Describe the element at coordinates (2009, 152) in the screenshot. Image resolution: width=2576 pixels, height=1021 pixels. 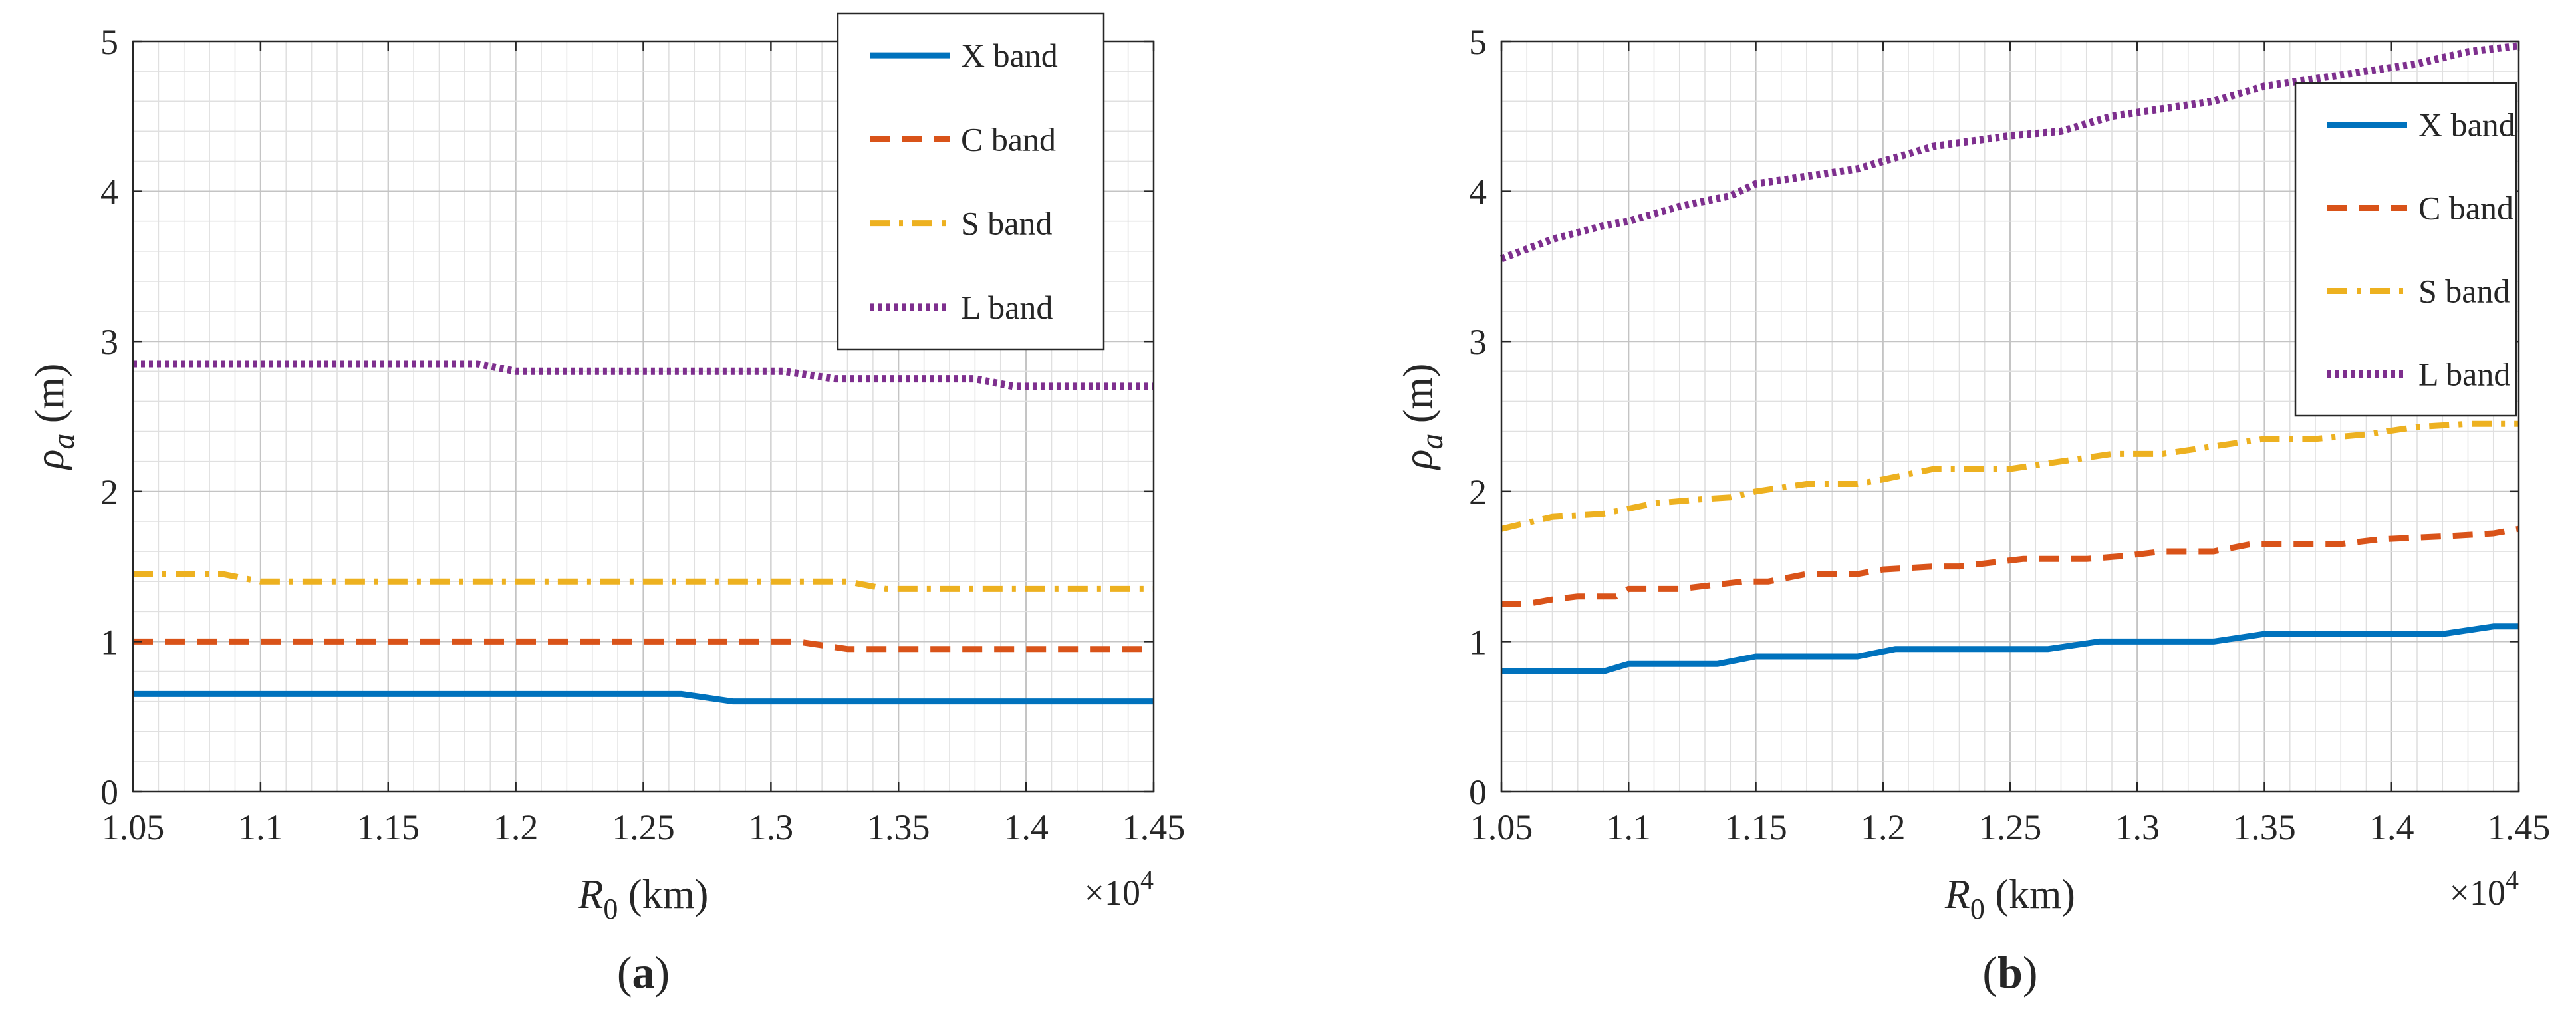
I see `series-line-l-band` at that location.